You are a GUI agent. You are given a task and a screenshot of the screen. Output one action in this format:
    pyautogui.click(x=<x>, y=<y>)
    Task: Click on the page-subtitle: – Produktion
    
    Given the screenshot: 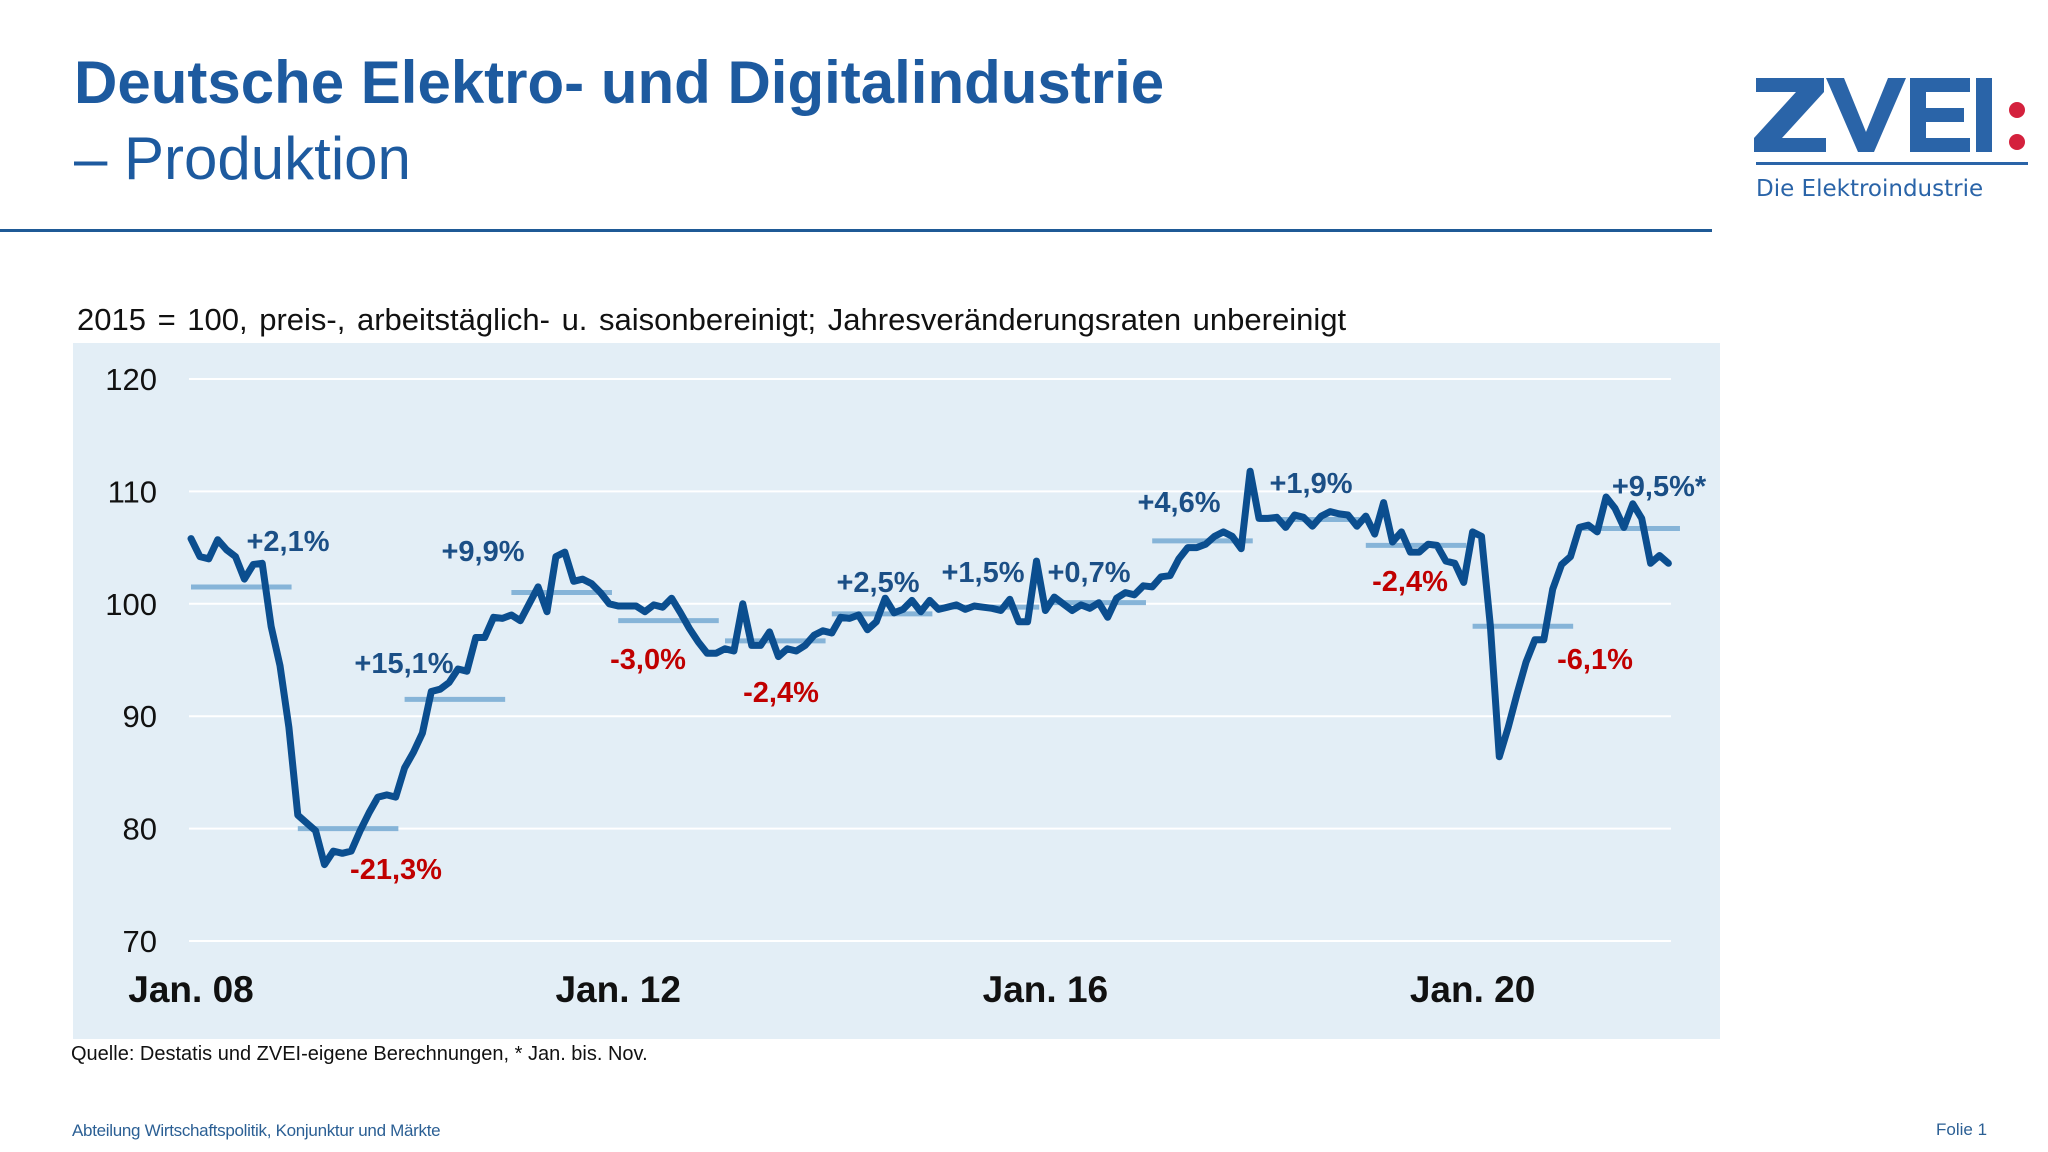 What is the action you would take?
    pyautogui.click(x=242, y=158)
    